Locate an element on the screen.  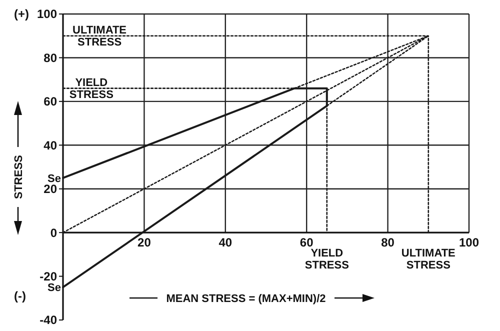
y-tick-label: 20 is located at coordinates (51, 189).